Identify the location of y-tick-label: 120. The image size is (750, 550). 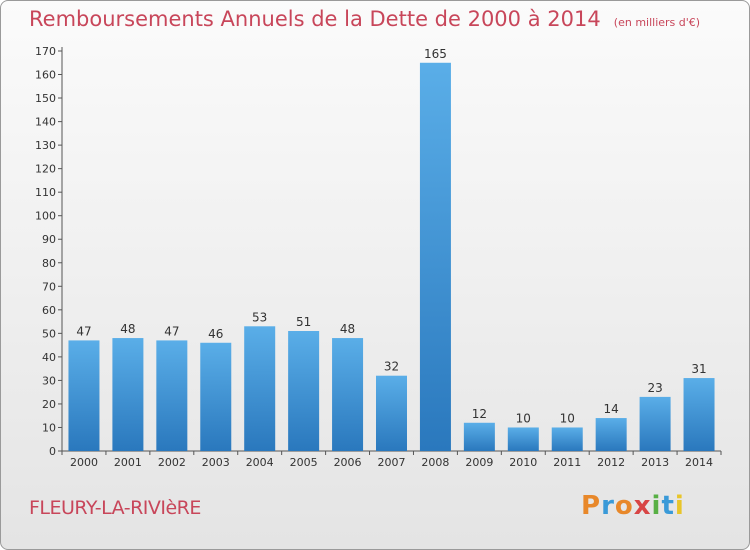
(45, 169).